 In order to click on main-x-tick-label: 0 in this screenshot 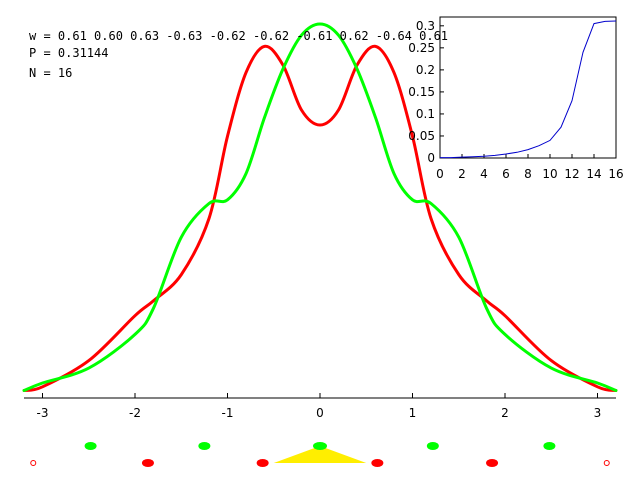, I will do `click(320, 413)`.